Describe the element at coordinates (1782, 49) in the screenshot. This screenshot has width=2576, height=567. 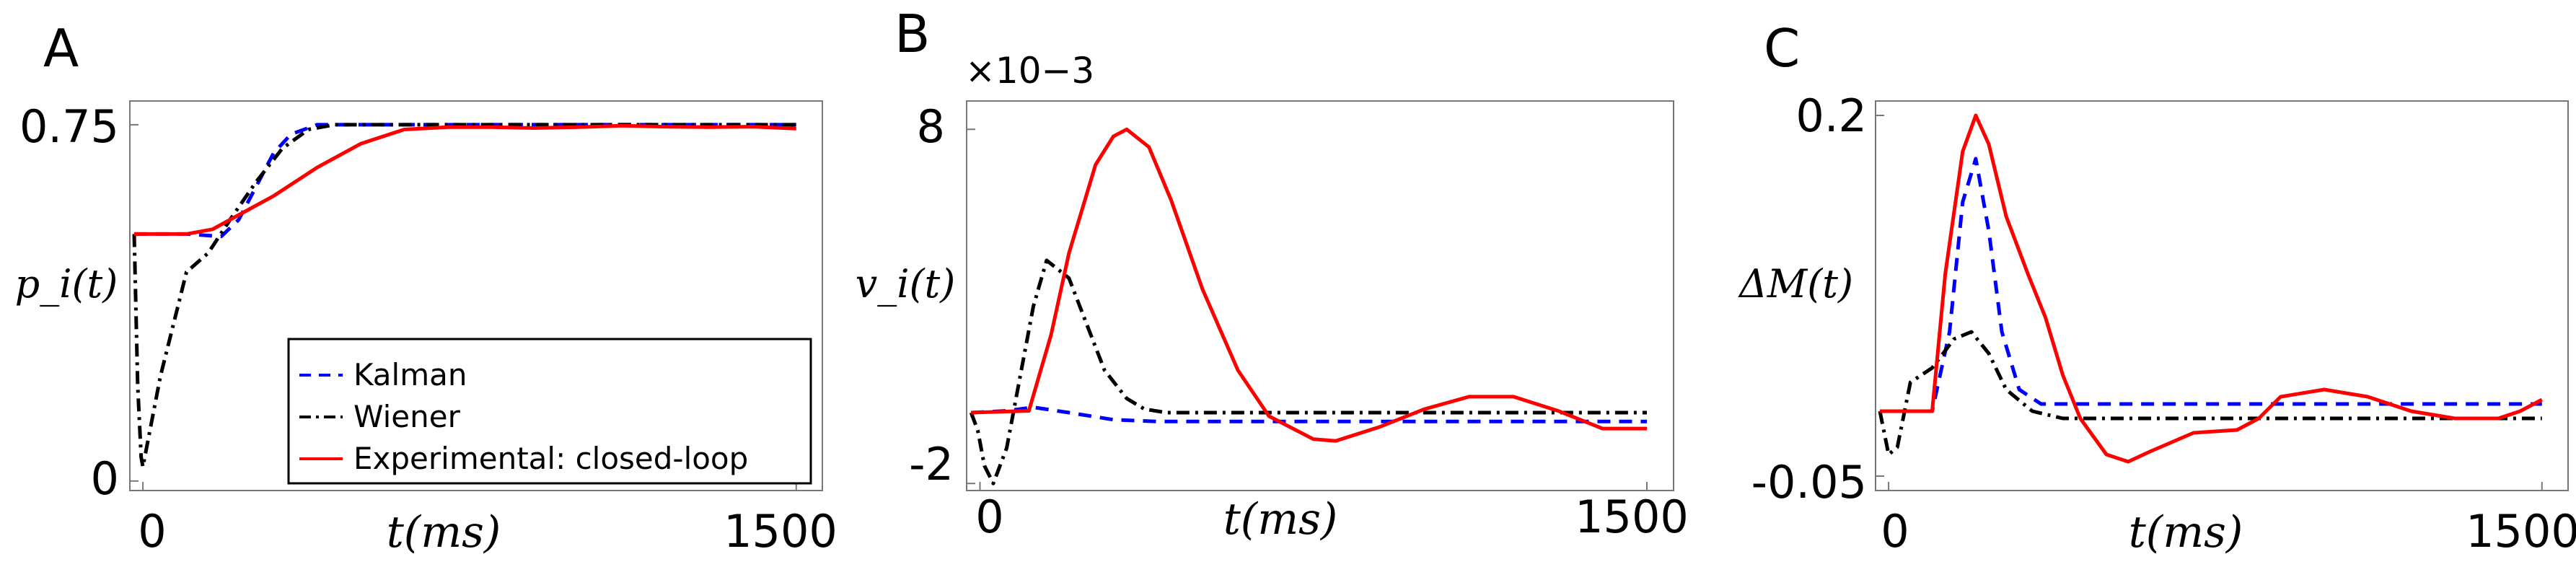
I see `panel-label: C` at that location.